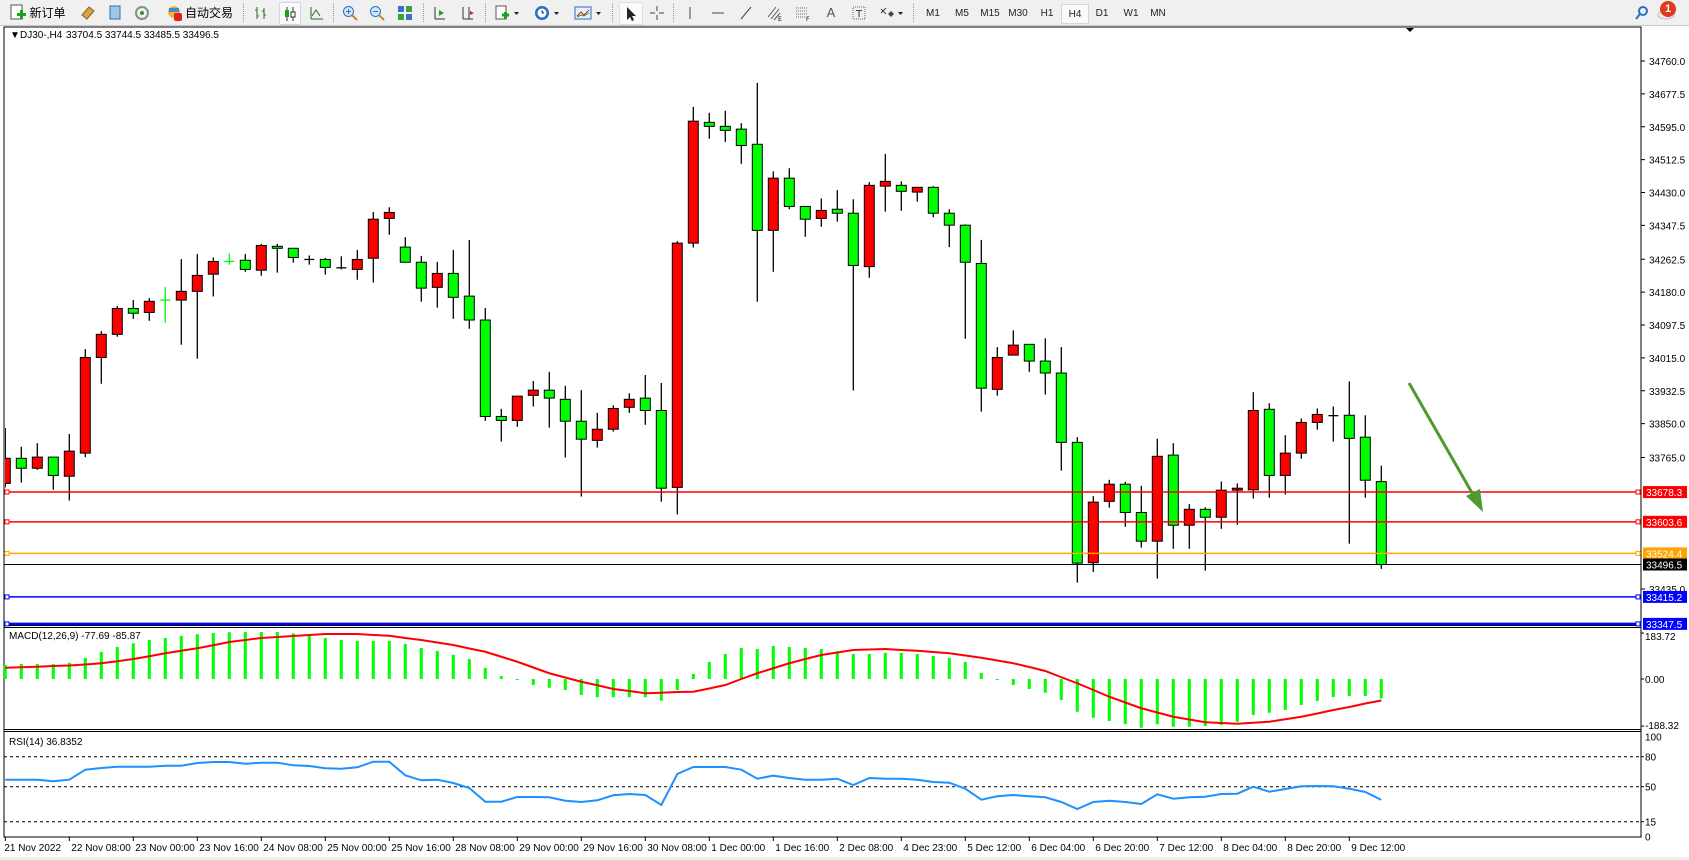 This screenshot has width=1689, height=860. Describe the element at coordinates (1410, 30) in the screenshot. I see `chart-shift-marker` at that location.